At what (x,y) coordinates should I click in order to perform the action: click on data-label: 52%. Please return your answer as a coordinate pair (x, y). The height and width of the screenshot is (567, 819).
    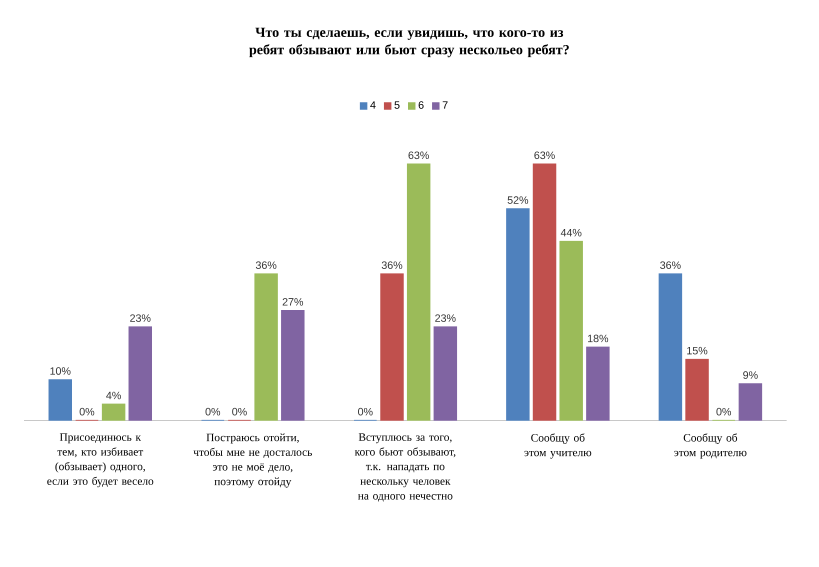
    Looking at the image, I should click on (518, 200).